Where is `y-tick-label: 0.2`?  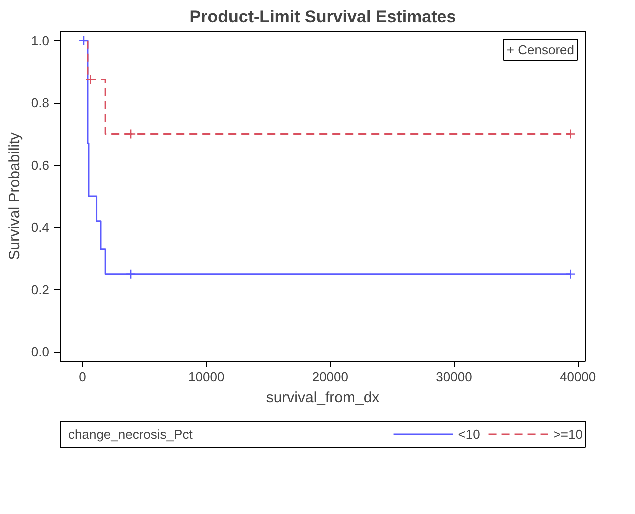
y-tick-label: 0.2 is located at coordinates (40, 290).